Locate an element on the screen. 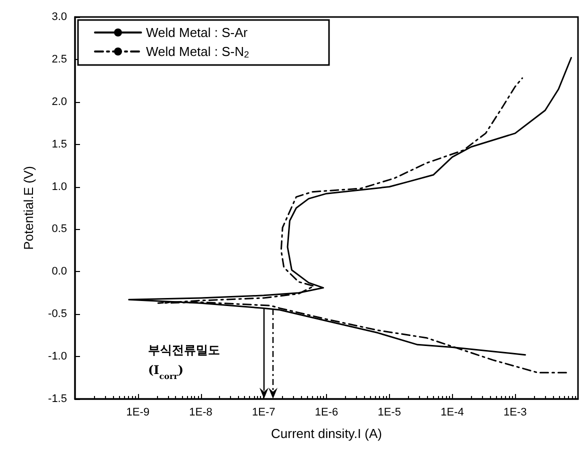 The height and width of the screenshot is (453, 587). y-tick-label: 0.5 is located at coordinates (59, 229).